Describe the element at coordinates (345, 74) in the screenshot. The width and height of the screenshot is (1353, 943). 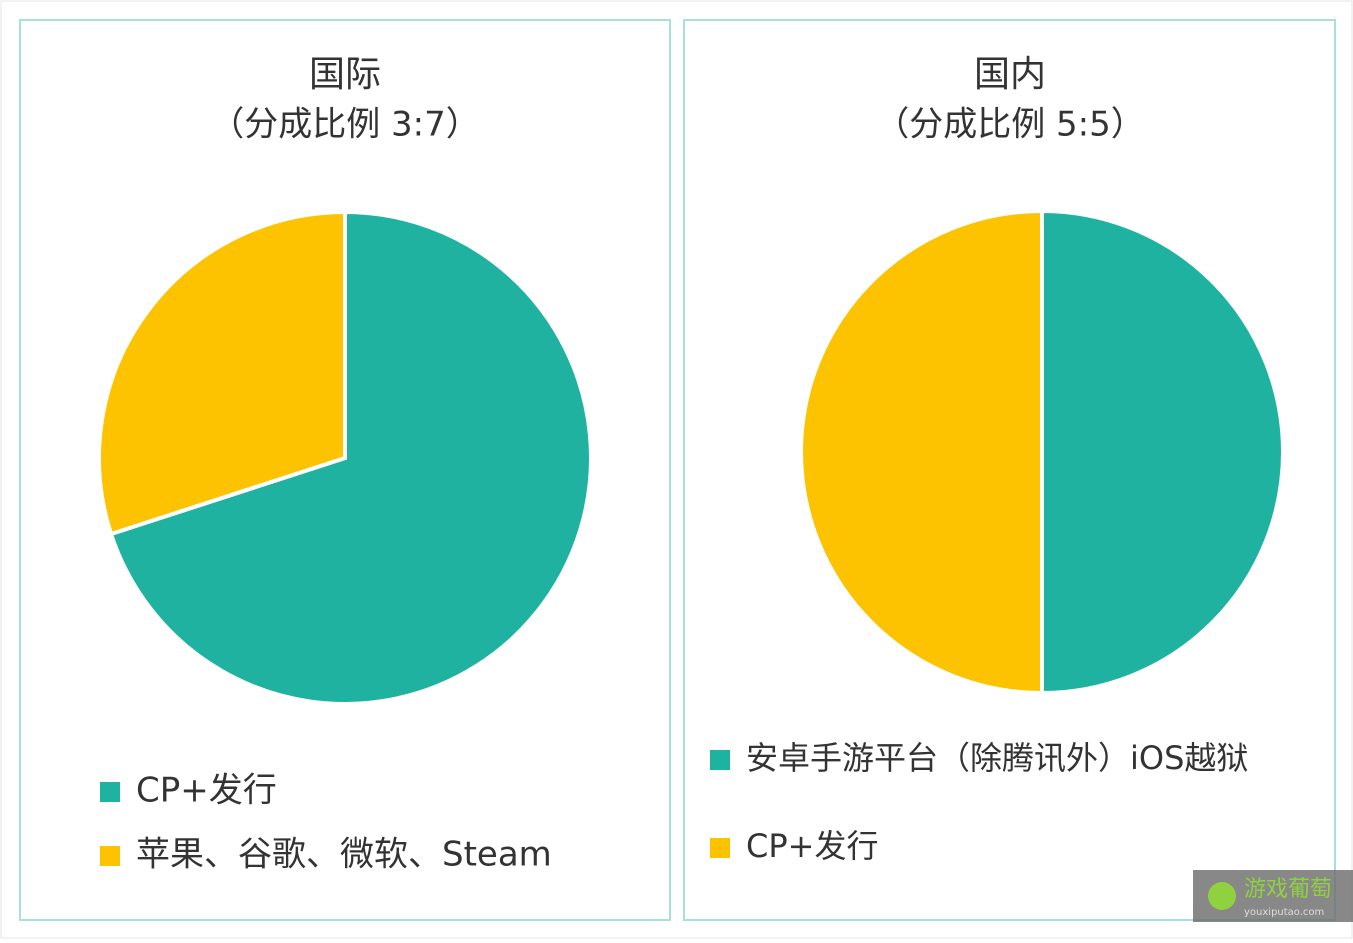
I see `chart-title: 国际` at that location.